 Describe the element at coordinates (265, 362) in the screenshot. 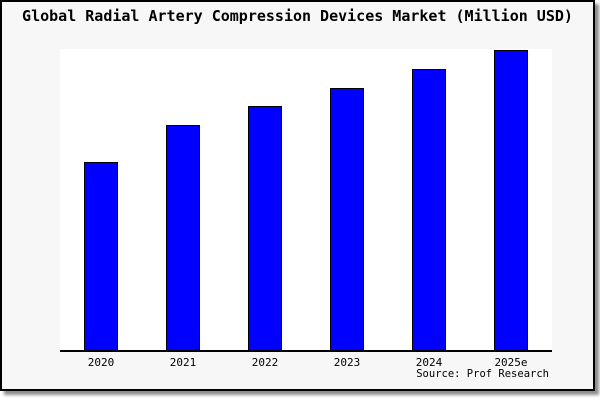

I see `x-tick-label-2022: 2022` at that location.